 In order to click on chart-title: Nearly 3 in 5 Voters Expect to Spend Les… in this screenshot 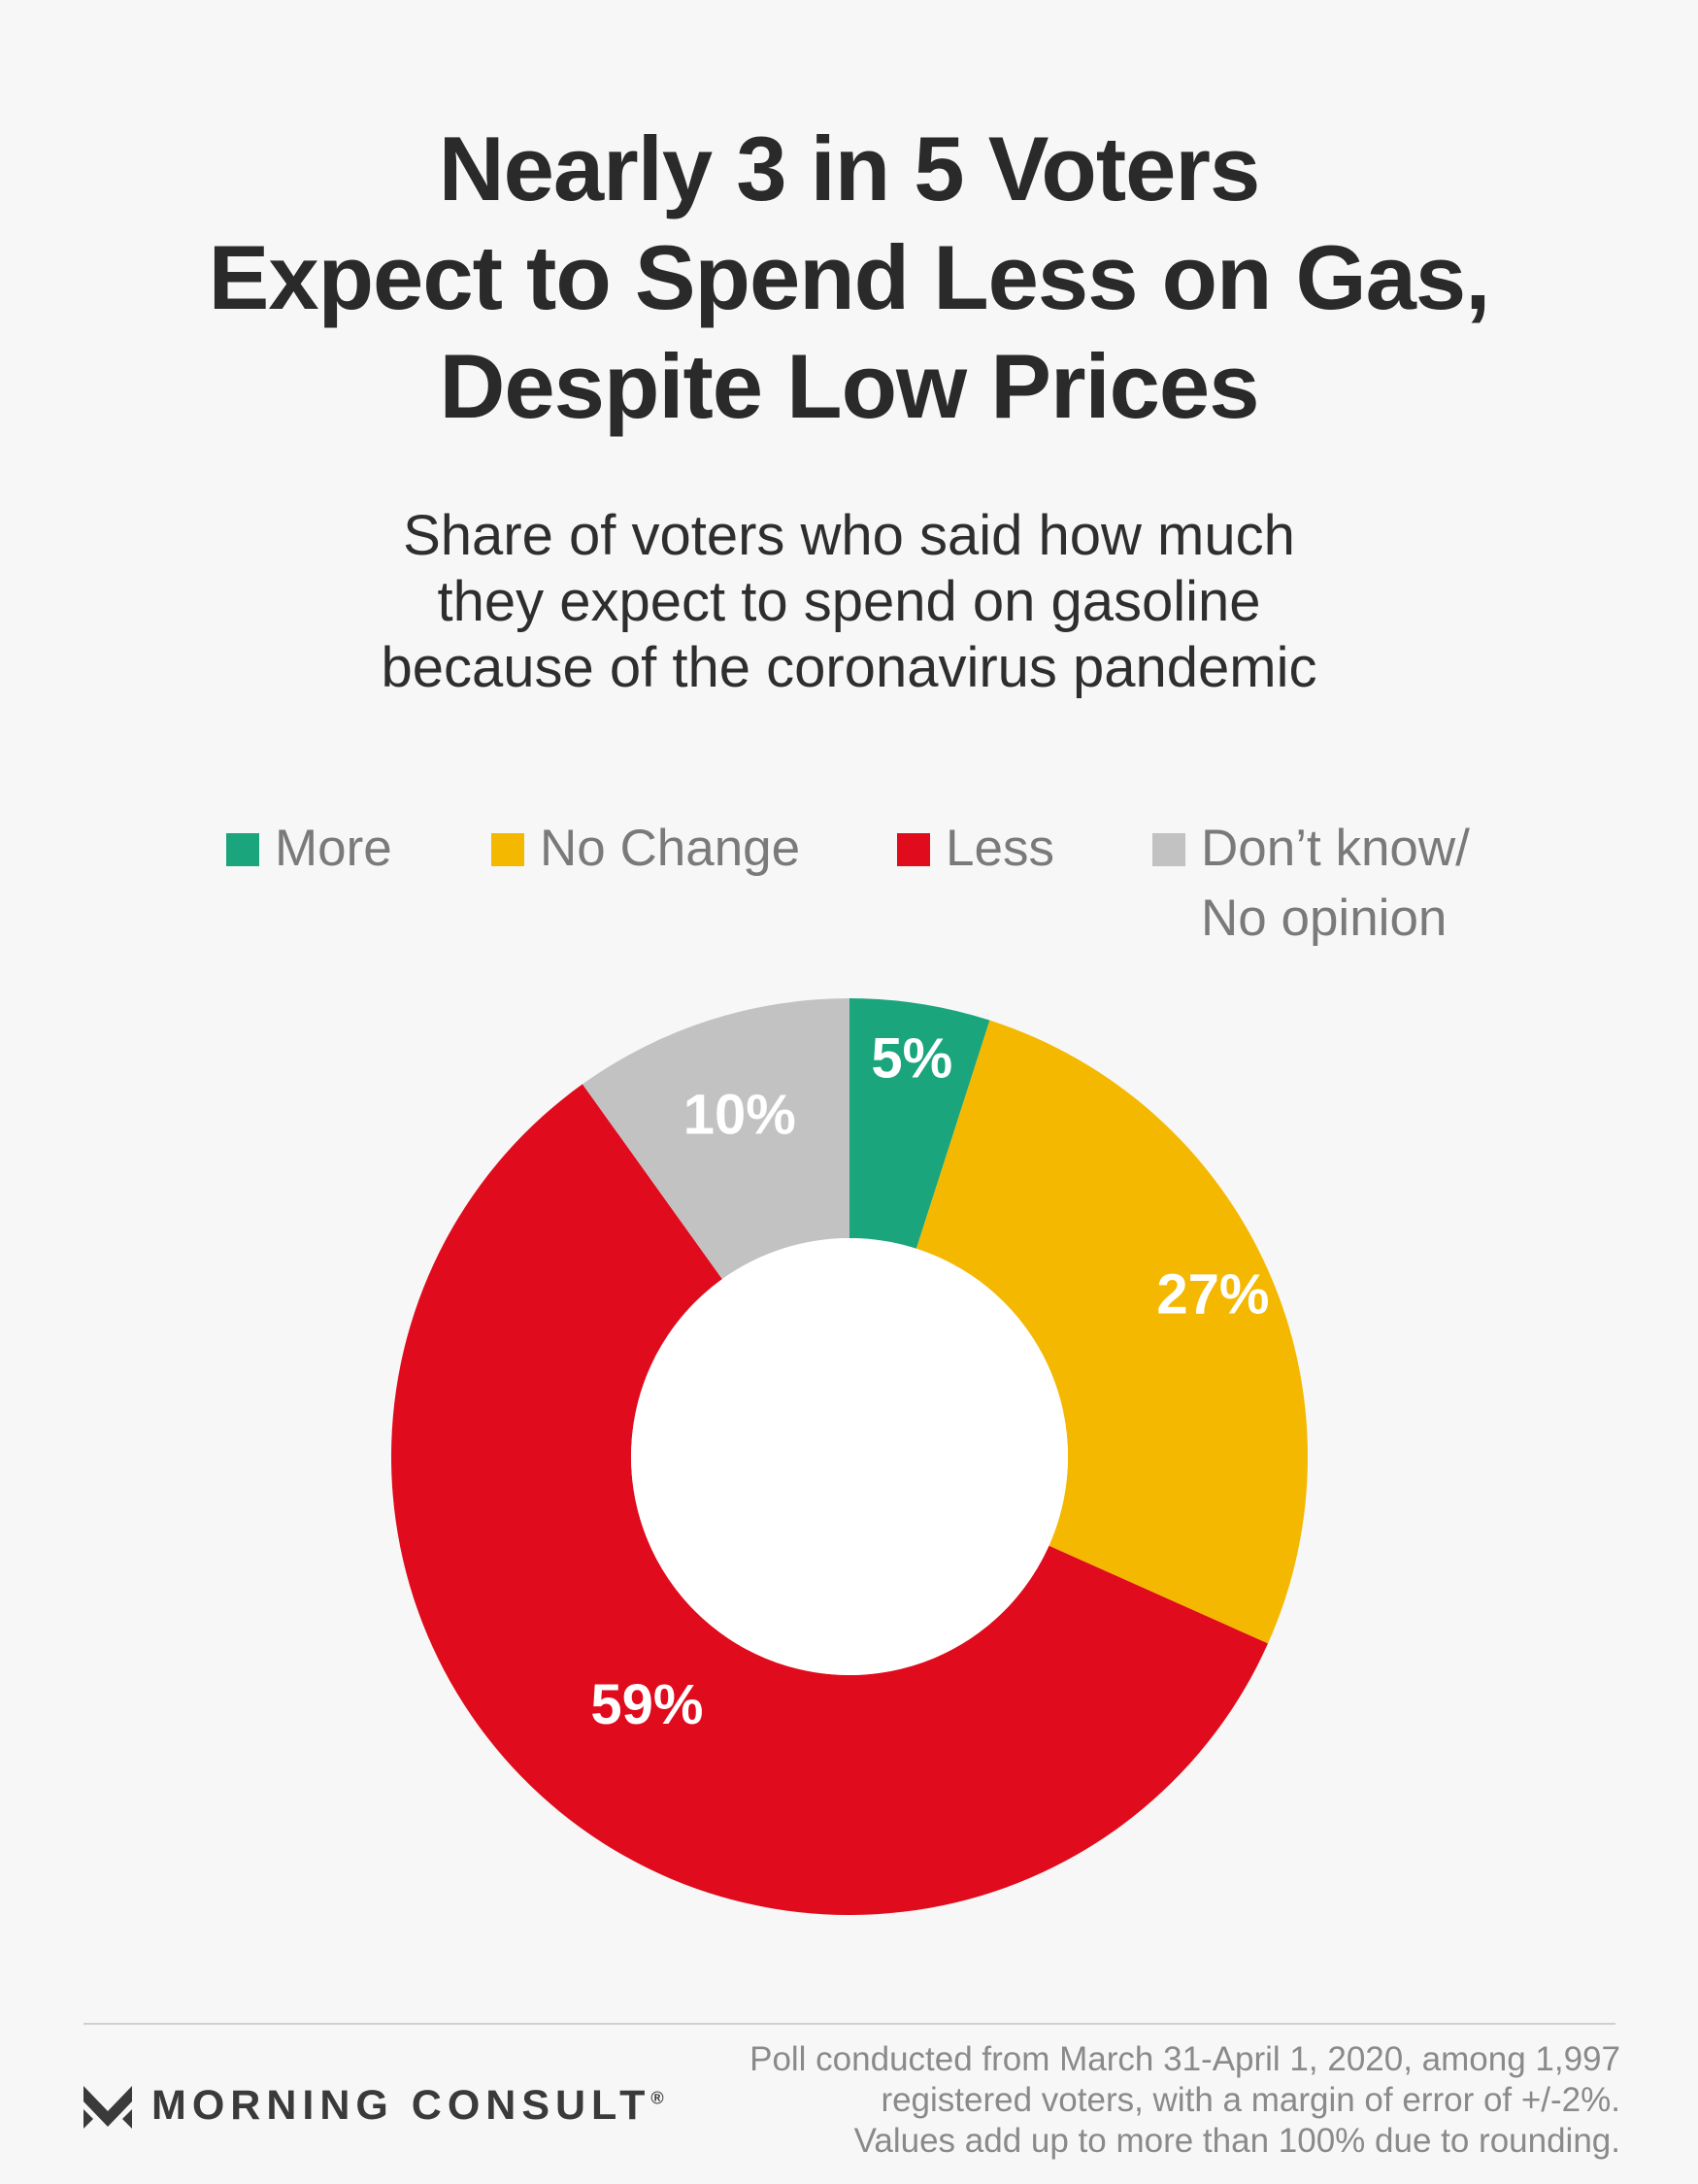, I will do `click(849, 278)`.